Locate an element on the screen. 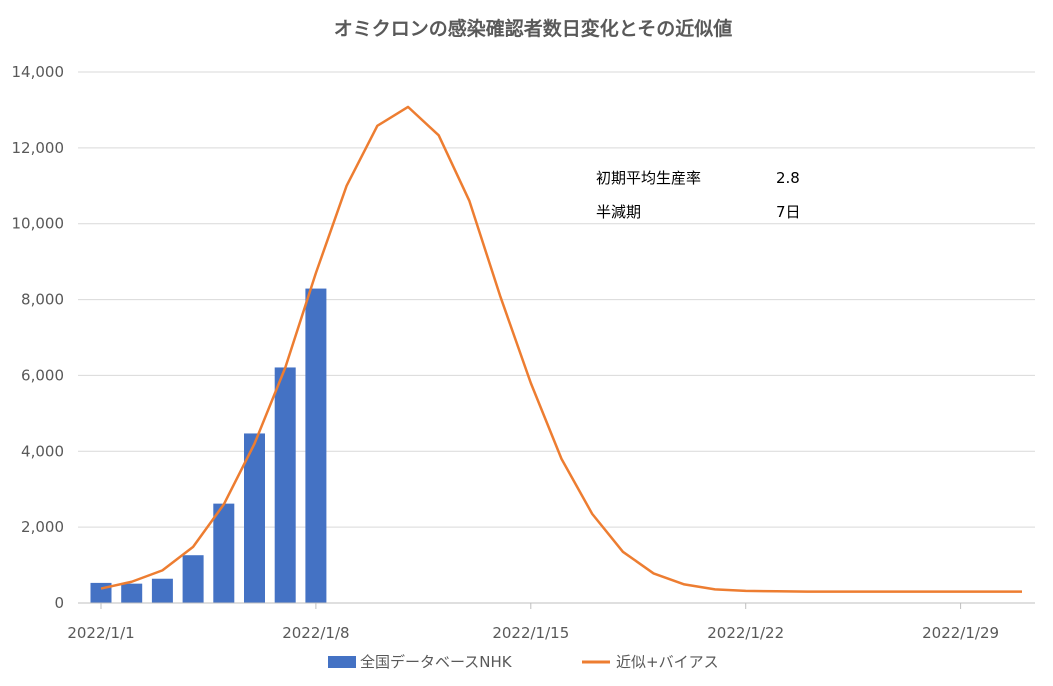 The width and height of the screenshot is (1053, 686). y-tick-label: 0 is located at coordinates (59, 603).